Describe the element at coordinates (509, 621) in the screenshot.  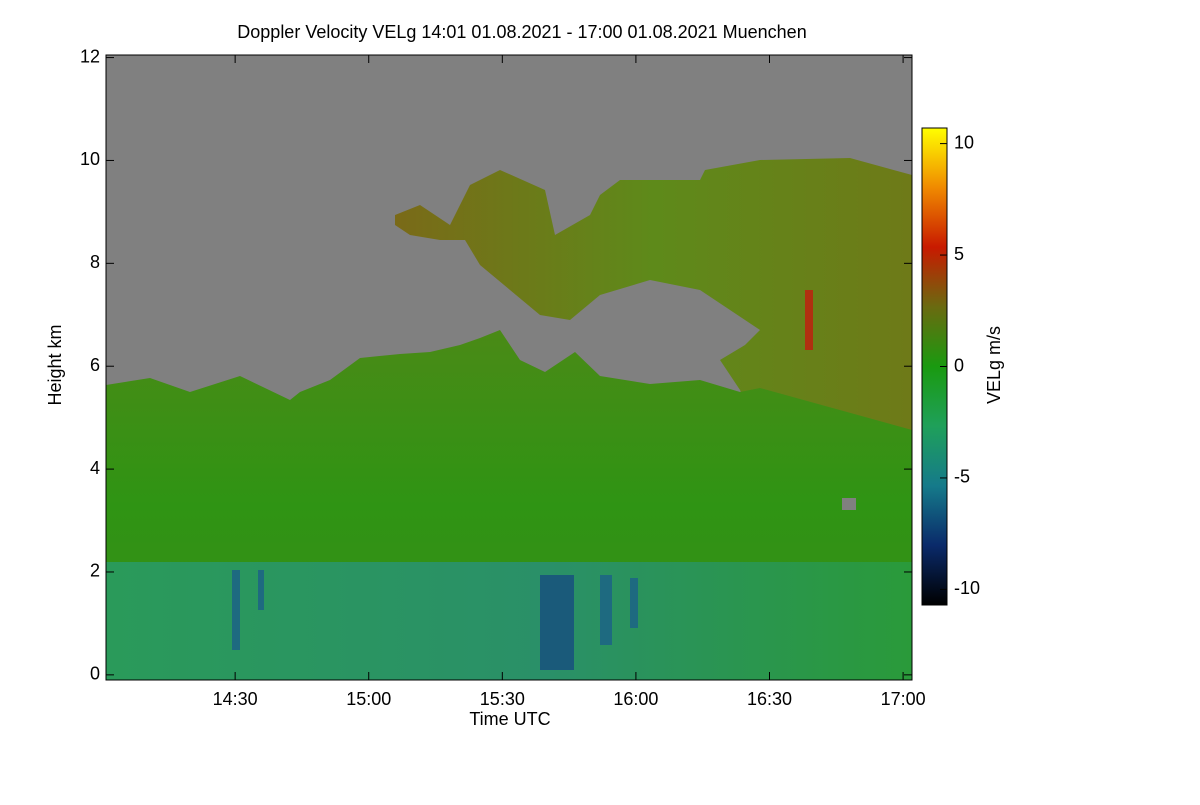
I see `boundary-layer` at that location.